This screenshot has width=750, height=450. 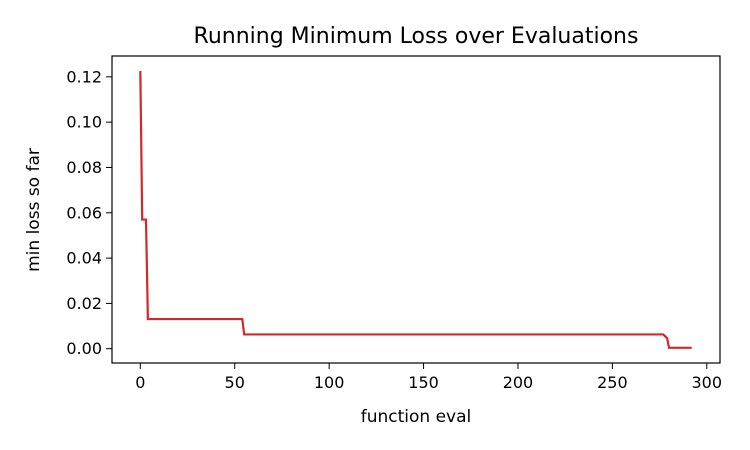 What do you see at coordinates (329, 382) in the screenshot?
I see `x-tick-label: 100` at bounding box center [329, 382].